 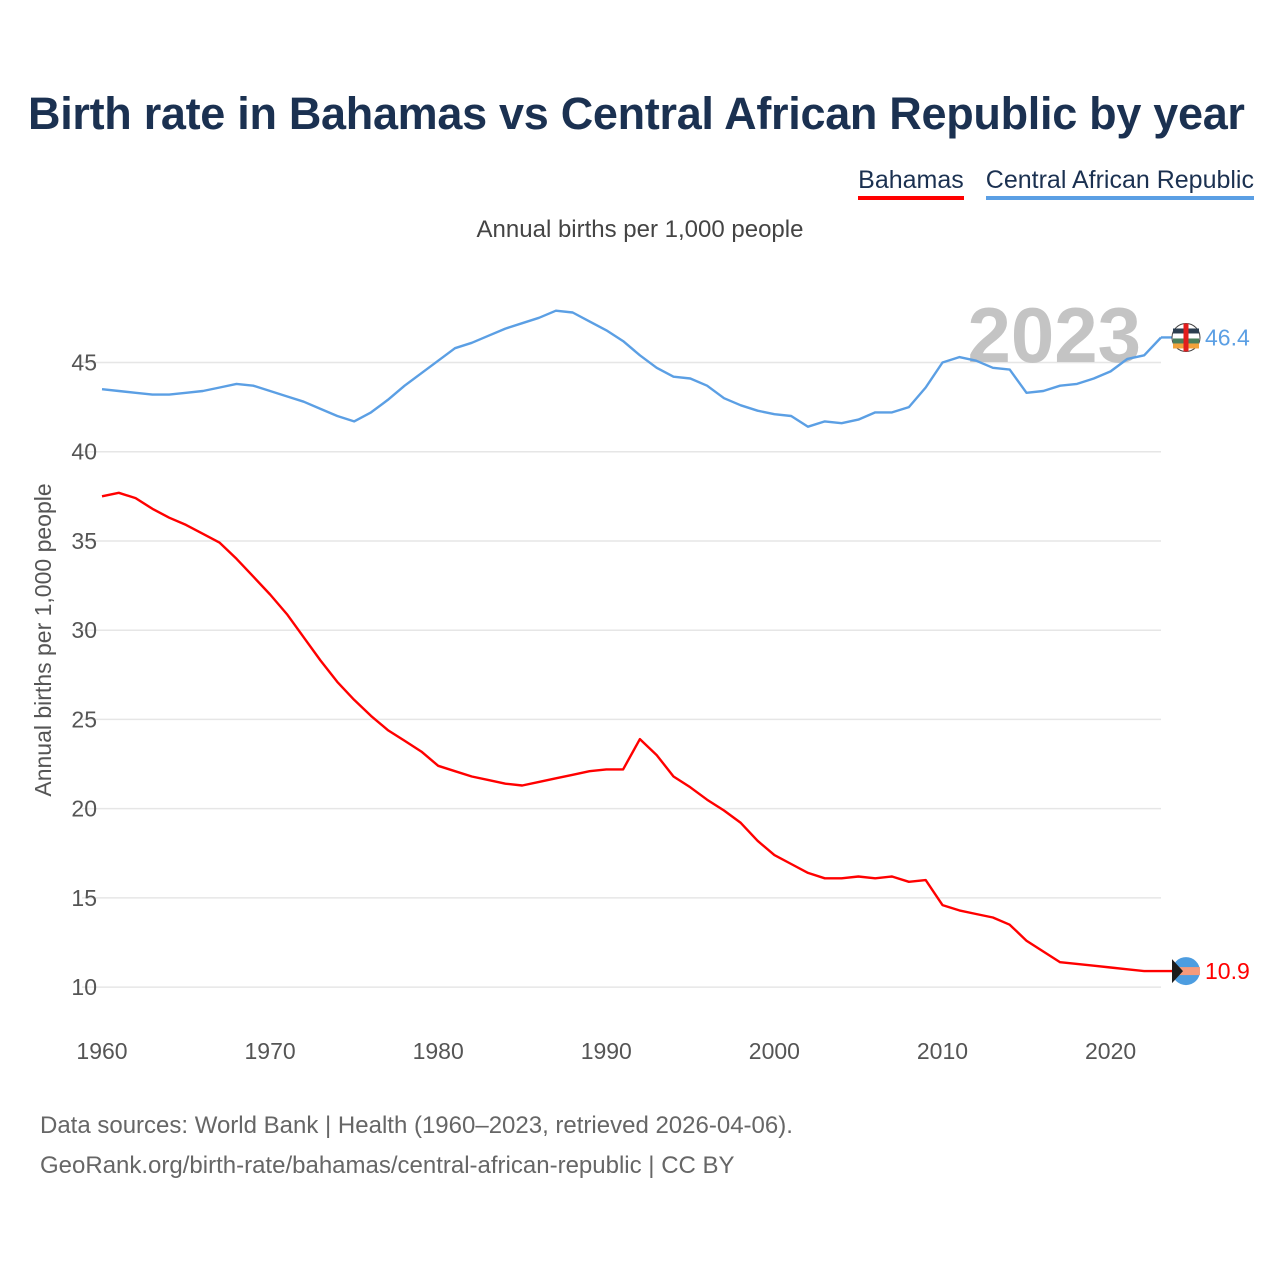 I want to click on y-axis-label: Annual births per 1,000 people, so click(x=43, y=639).